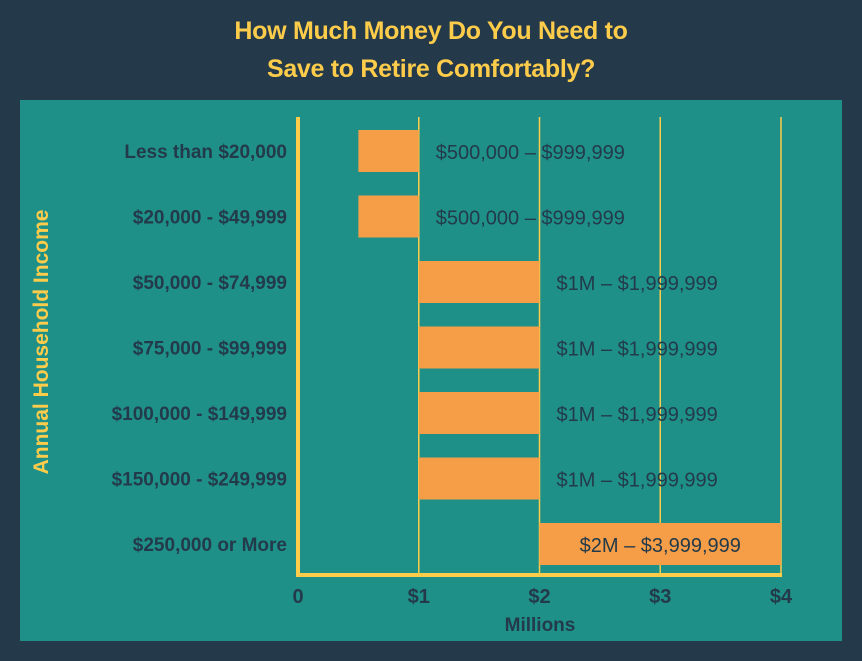 This screenshot has width=862, height=661. Describe the element at coordinates (210, 283) in the screenshot. I see `category-label: $50,000 - $74,999` at that location.